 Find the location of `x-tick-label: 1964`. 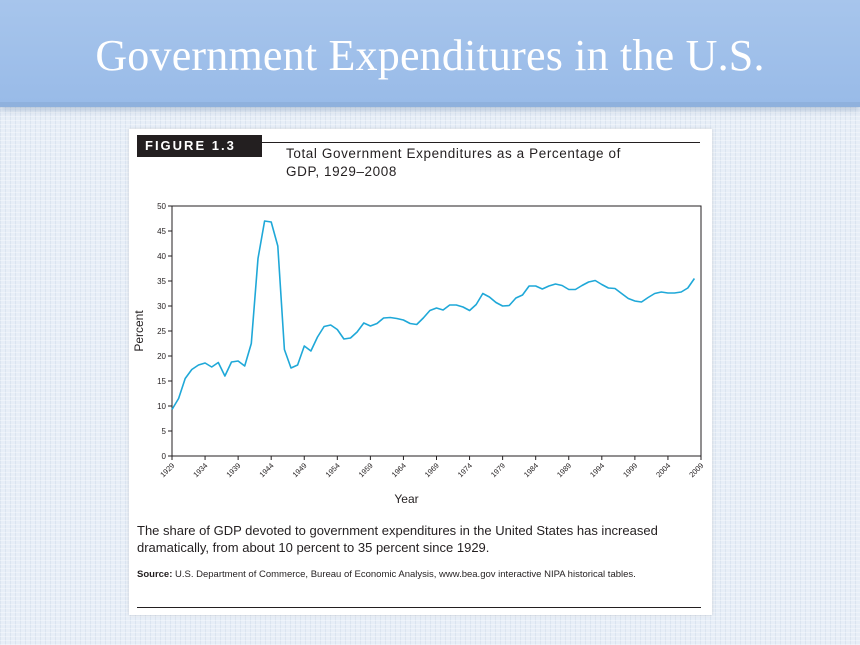

x-tick-label: 1964 is located at coordinates (399, 470).